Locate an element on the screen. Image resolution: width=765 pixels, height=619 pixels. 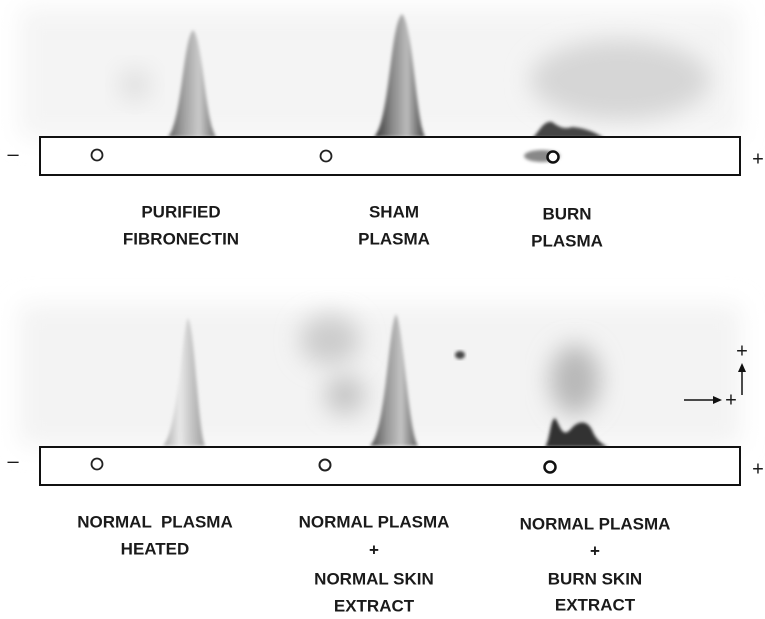
sample-label: BURN is located at coordinates (566, 213).